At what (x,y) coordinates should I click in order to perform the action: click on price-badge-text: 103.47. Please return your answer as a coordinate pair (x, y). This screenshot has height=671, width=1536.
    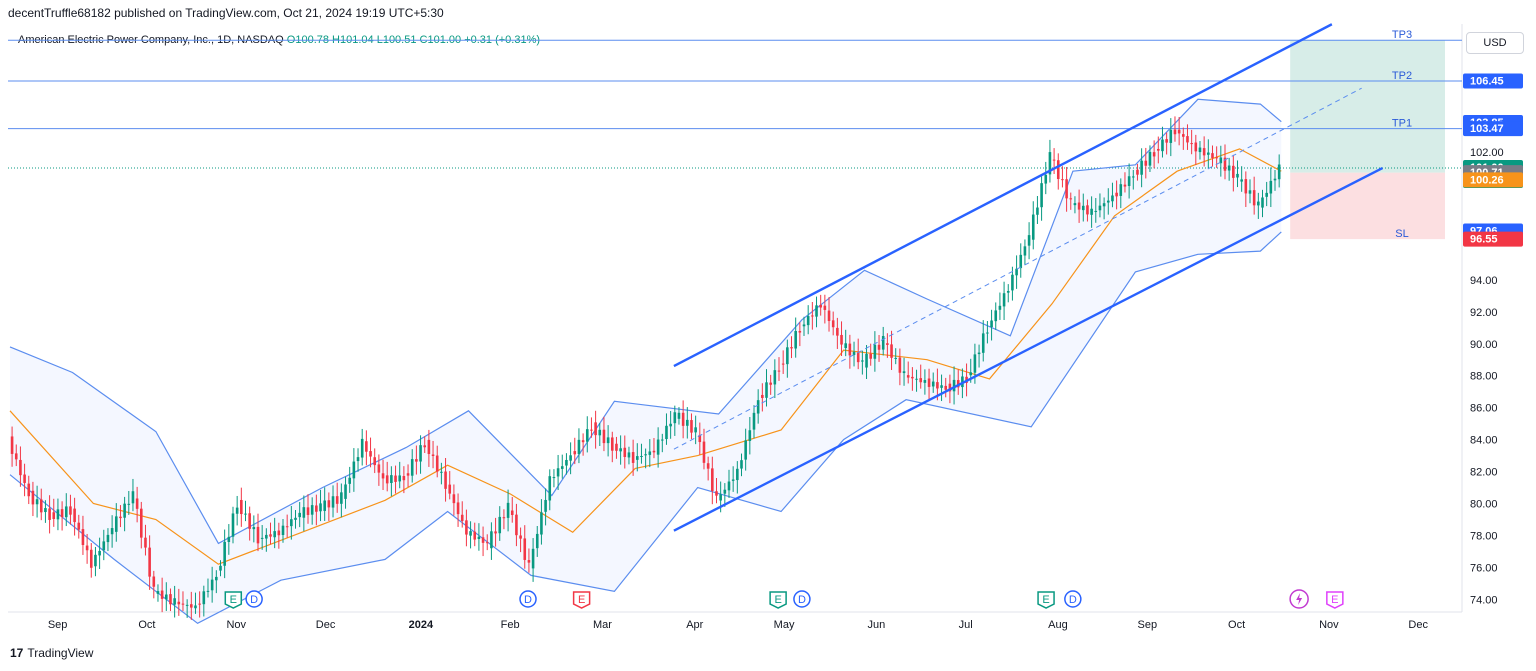
    Looking at the image, I should click on (1487, 129).